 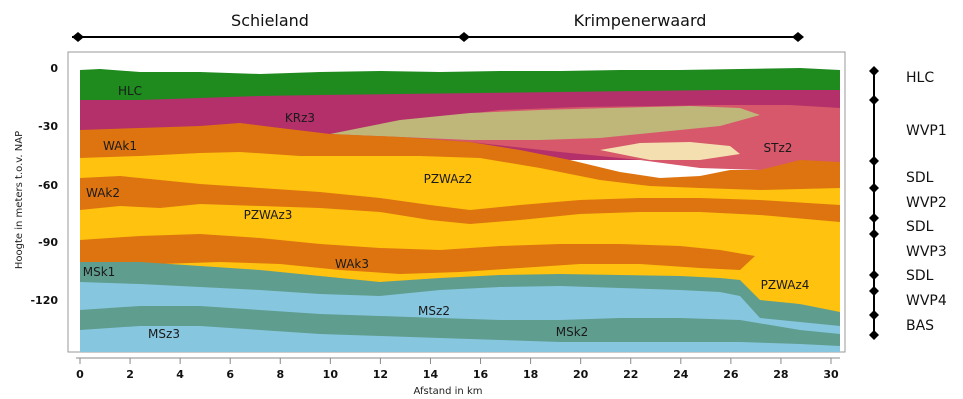 I want to click on legend-label-wvp2: WVP2, so click(x=926, y=203).